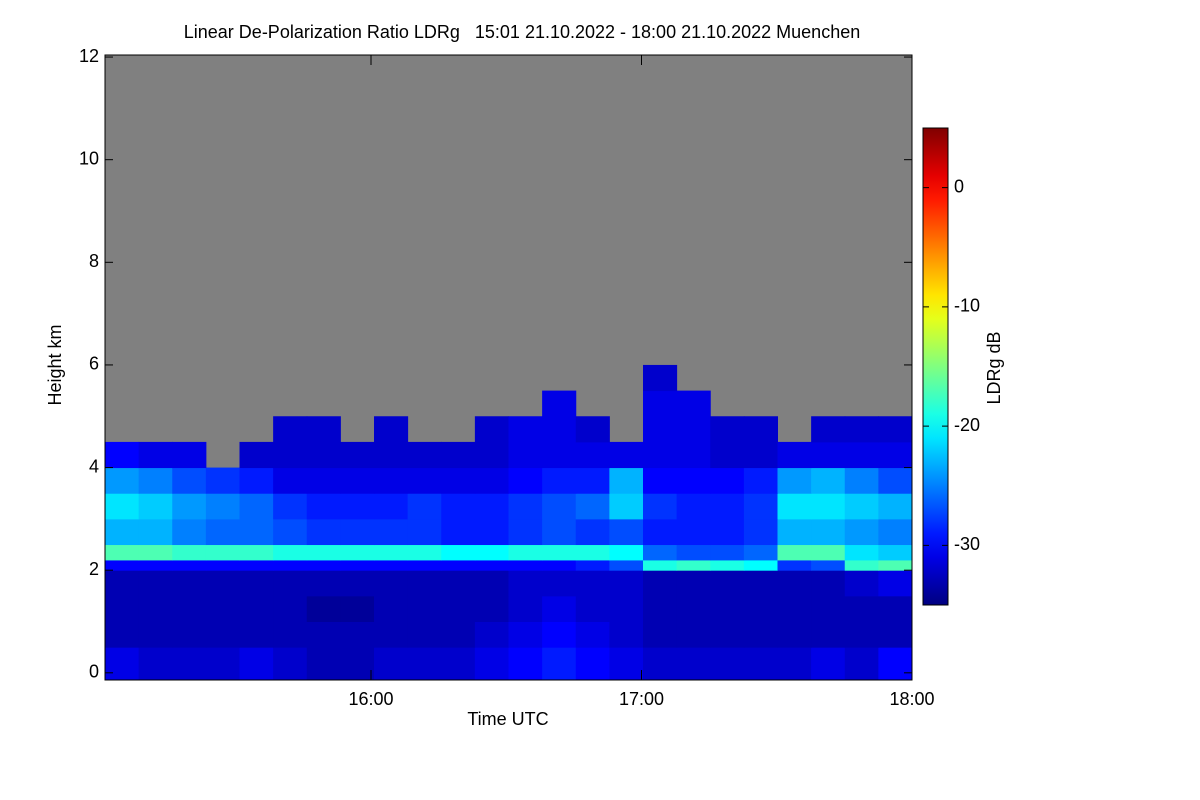  Describe the element at coordinates (94, 569) in the screenshot. I see `y-tick-label: 2` at that location.